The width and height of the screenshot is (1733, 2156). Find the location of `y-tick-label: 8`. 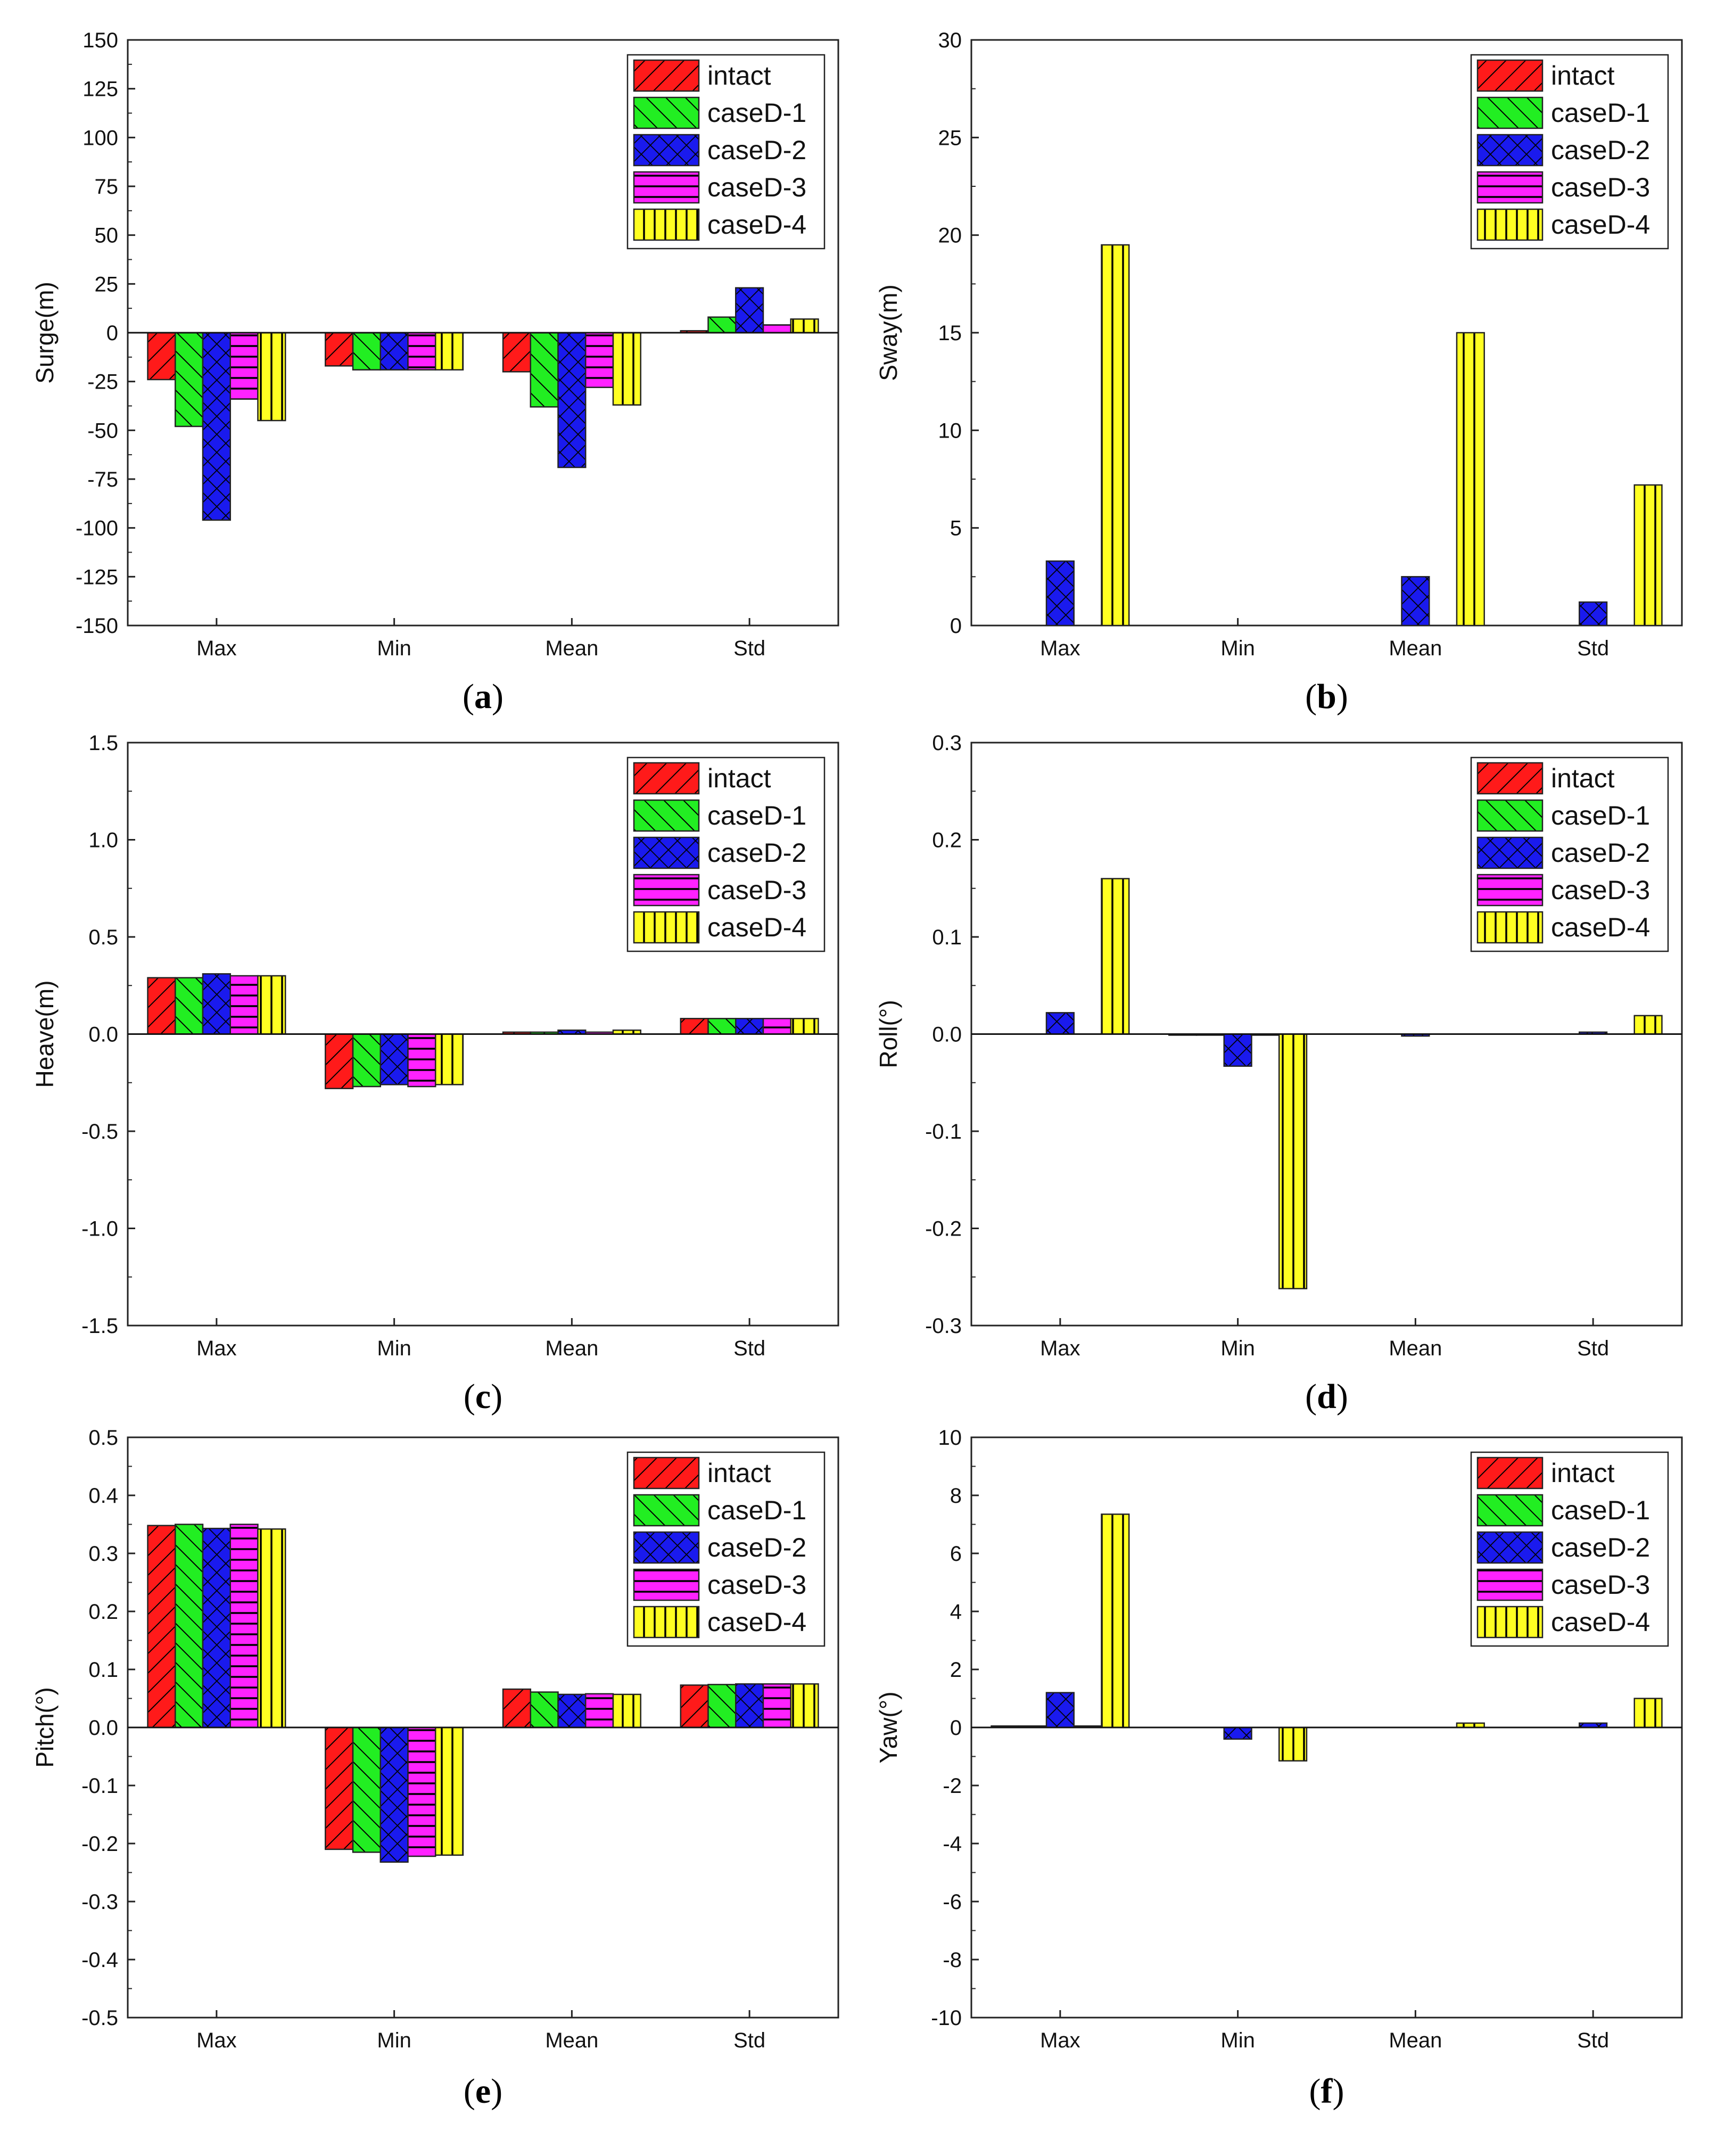

y-tick-label: 8 is located at coordinates (956, 1496).